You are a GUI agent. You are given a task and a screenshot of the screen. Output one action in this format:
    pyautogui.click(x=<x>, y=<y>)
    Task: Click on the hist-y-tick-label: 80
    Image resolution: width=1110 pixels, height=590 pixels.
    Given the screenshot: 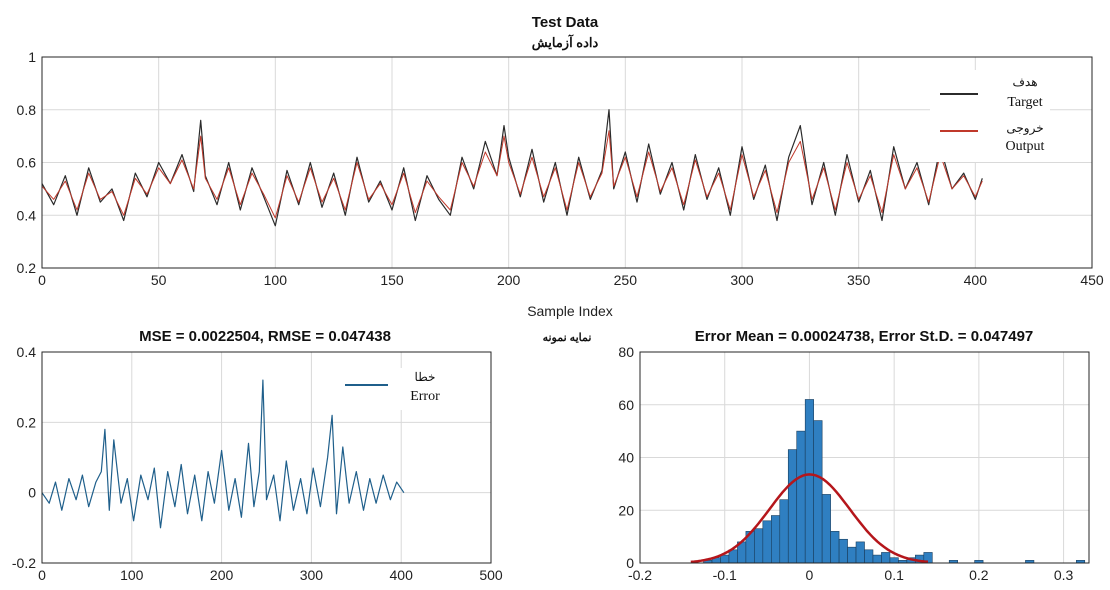 What is the action you would take?
    pyautogui.click(x=626, y=352)
    